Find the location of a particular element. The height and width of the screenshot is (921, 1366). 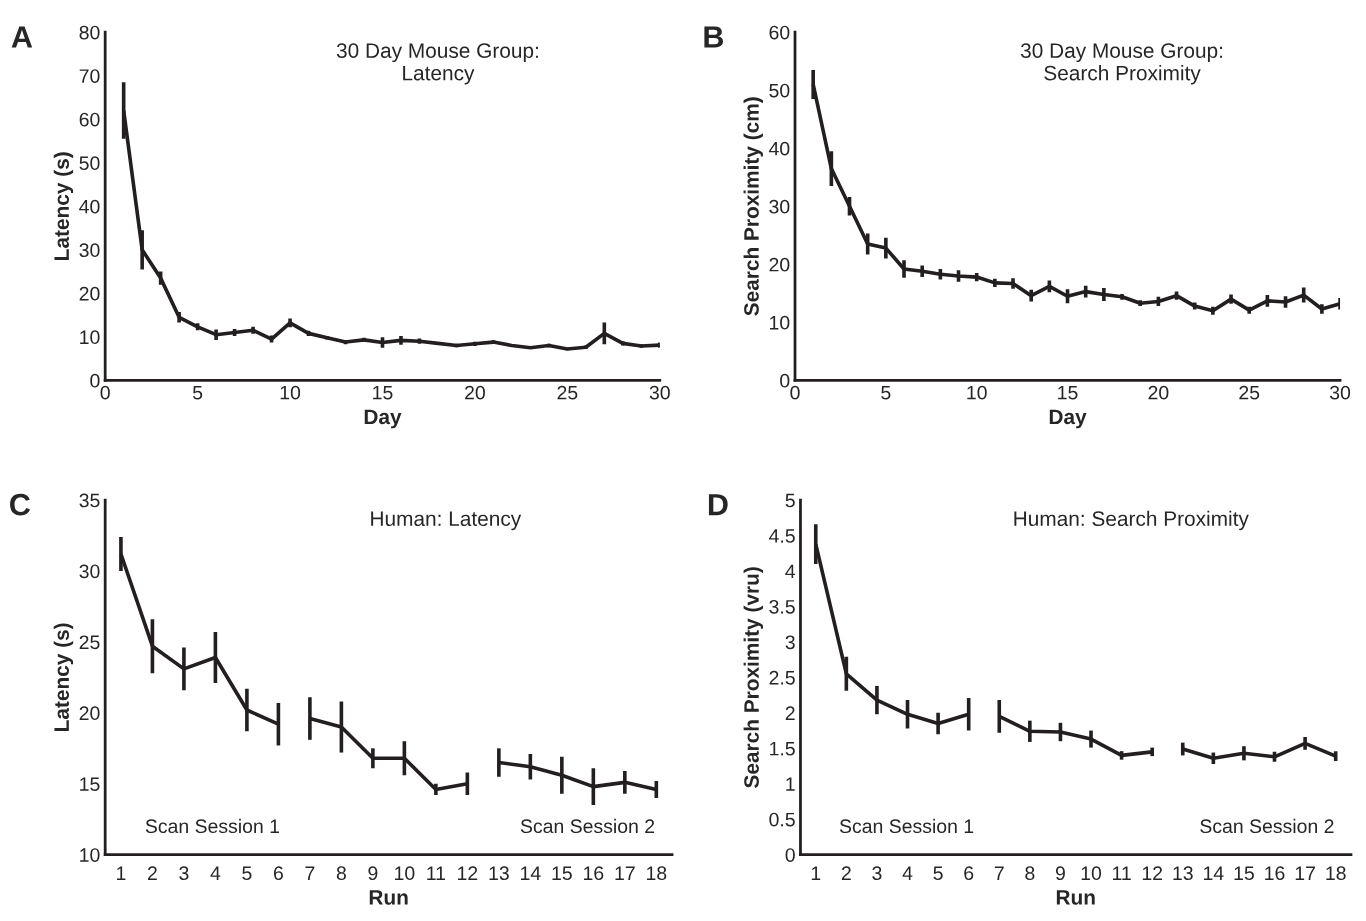

text: D is located at coordinates (718, 505).